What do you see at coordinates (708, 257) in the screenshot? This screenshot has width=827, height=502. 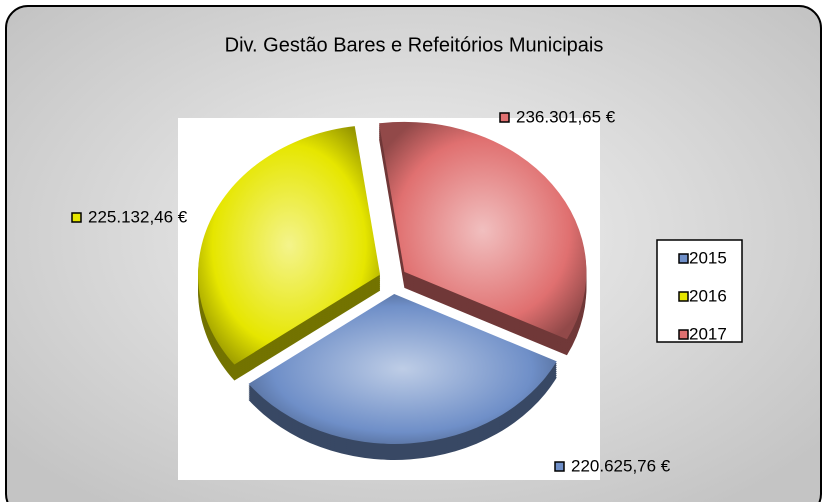 I see `legend-label: 2015` at bounding box center [708, 257].